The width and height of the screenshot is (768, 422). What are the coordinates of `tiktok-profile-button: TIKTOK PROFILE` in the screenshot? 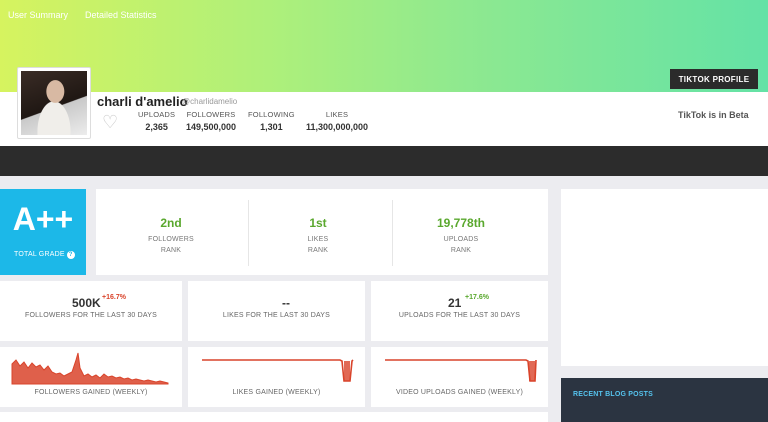 It's located at (714, 79).